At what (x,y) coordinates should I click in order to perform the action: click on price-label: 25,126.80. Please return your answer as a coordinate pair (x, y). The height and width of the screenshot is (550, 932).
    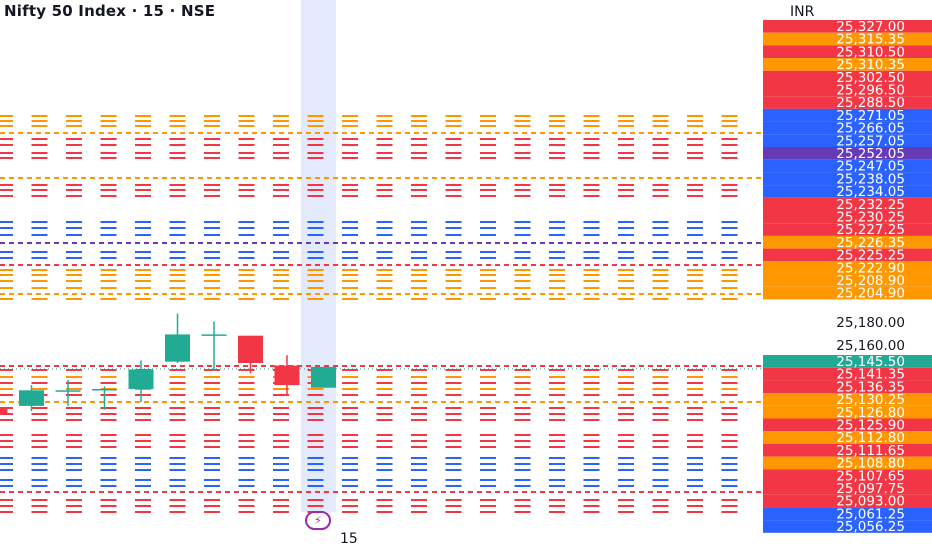
    Looking at the image, I should click on (870, 413).